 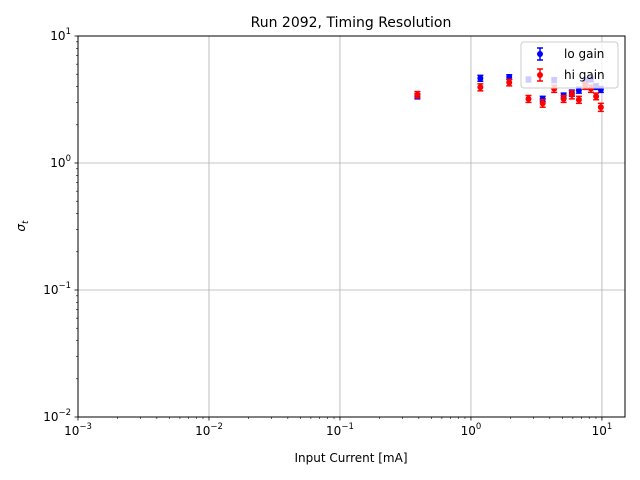 I want to click on y-tick-exponent: 0, so click(x=68, y=159).